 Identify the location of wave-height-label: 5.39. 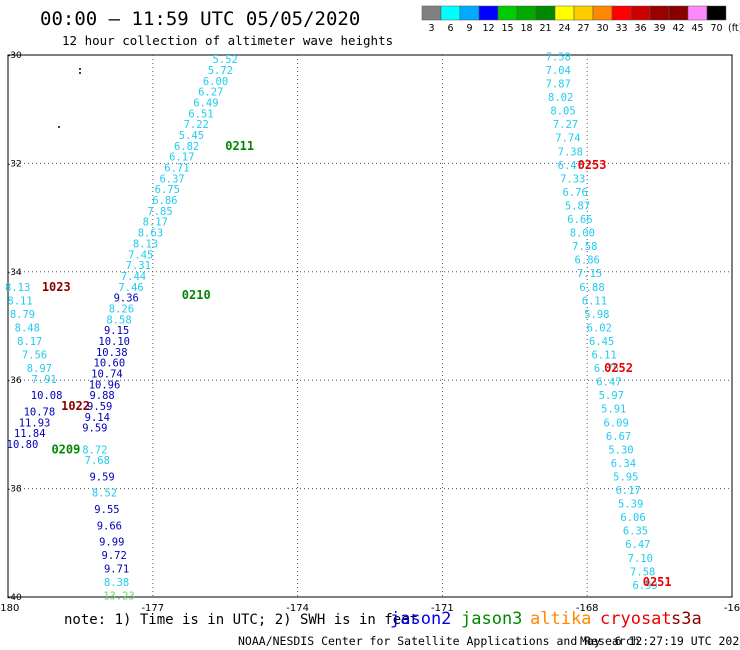
(630, 505).